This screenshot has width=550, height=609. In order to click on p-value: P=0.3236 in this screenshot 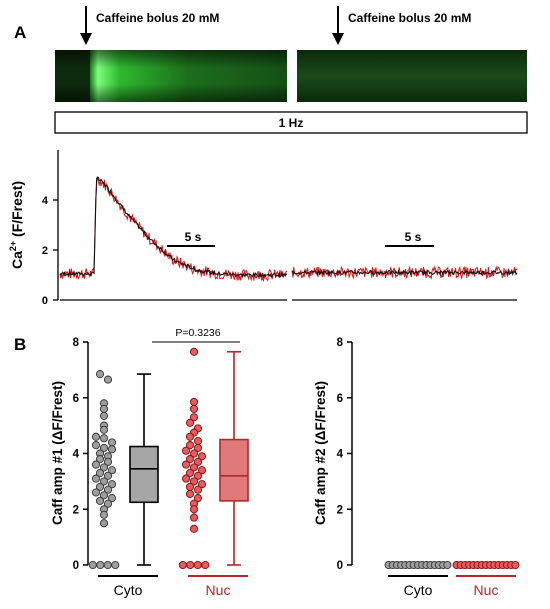, I will do `click(197, 333)`.